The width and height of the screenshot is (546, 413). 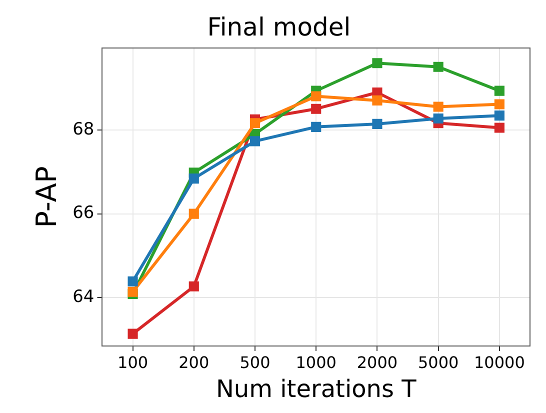 I want to click on y-tick-label: 68, so click(x=83, y=129).